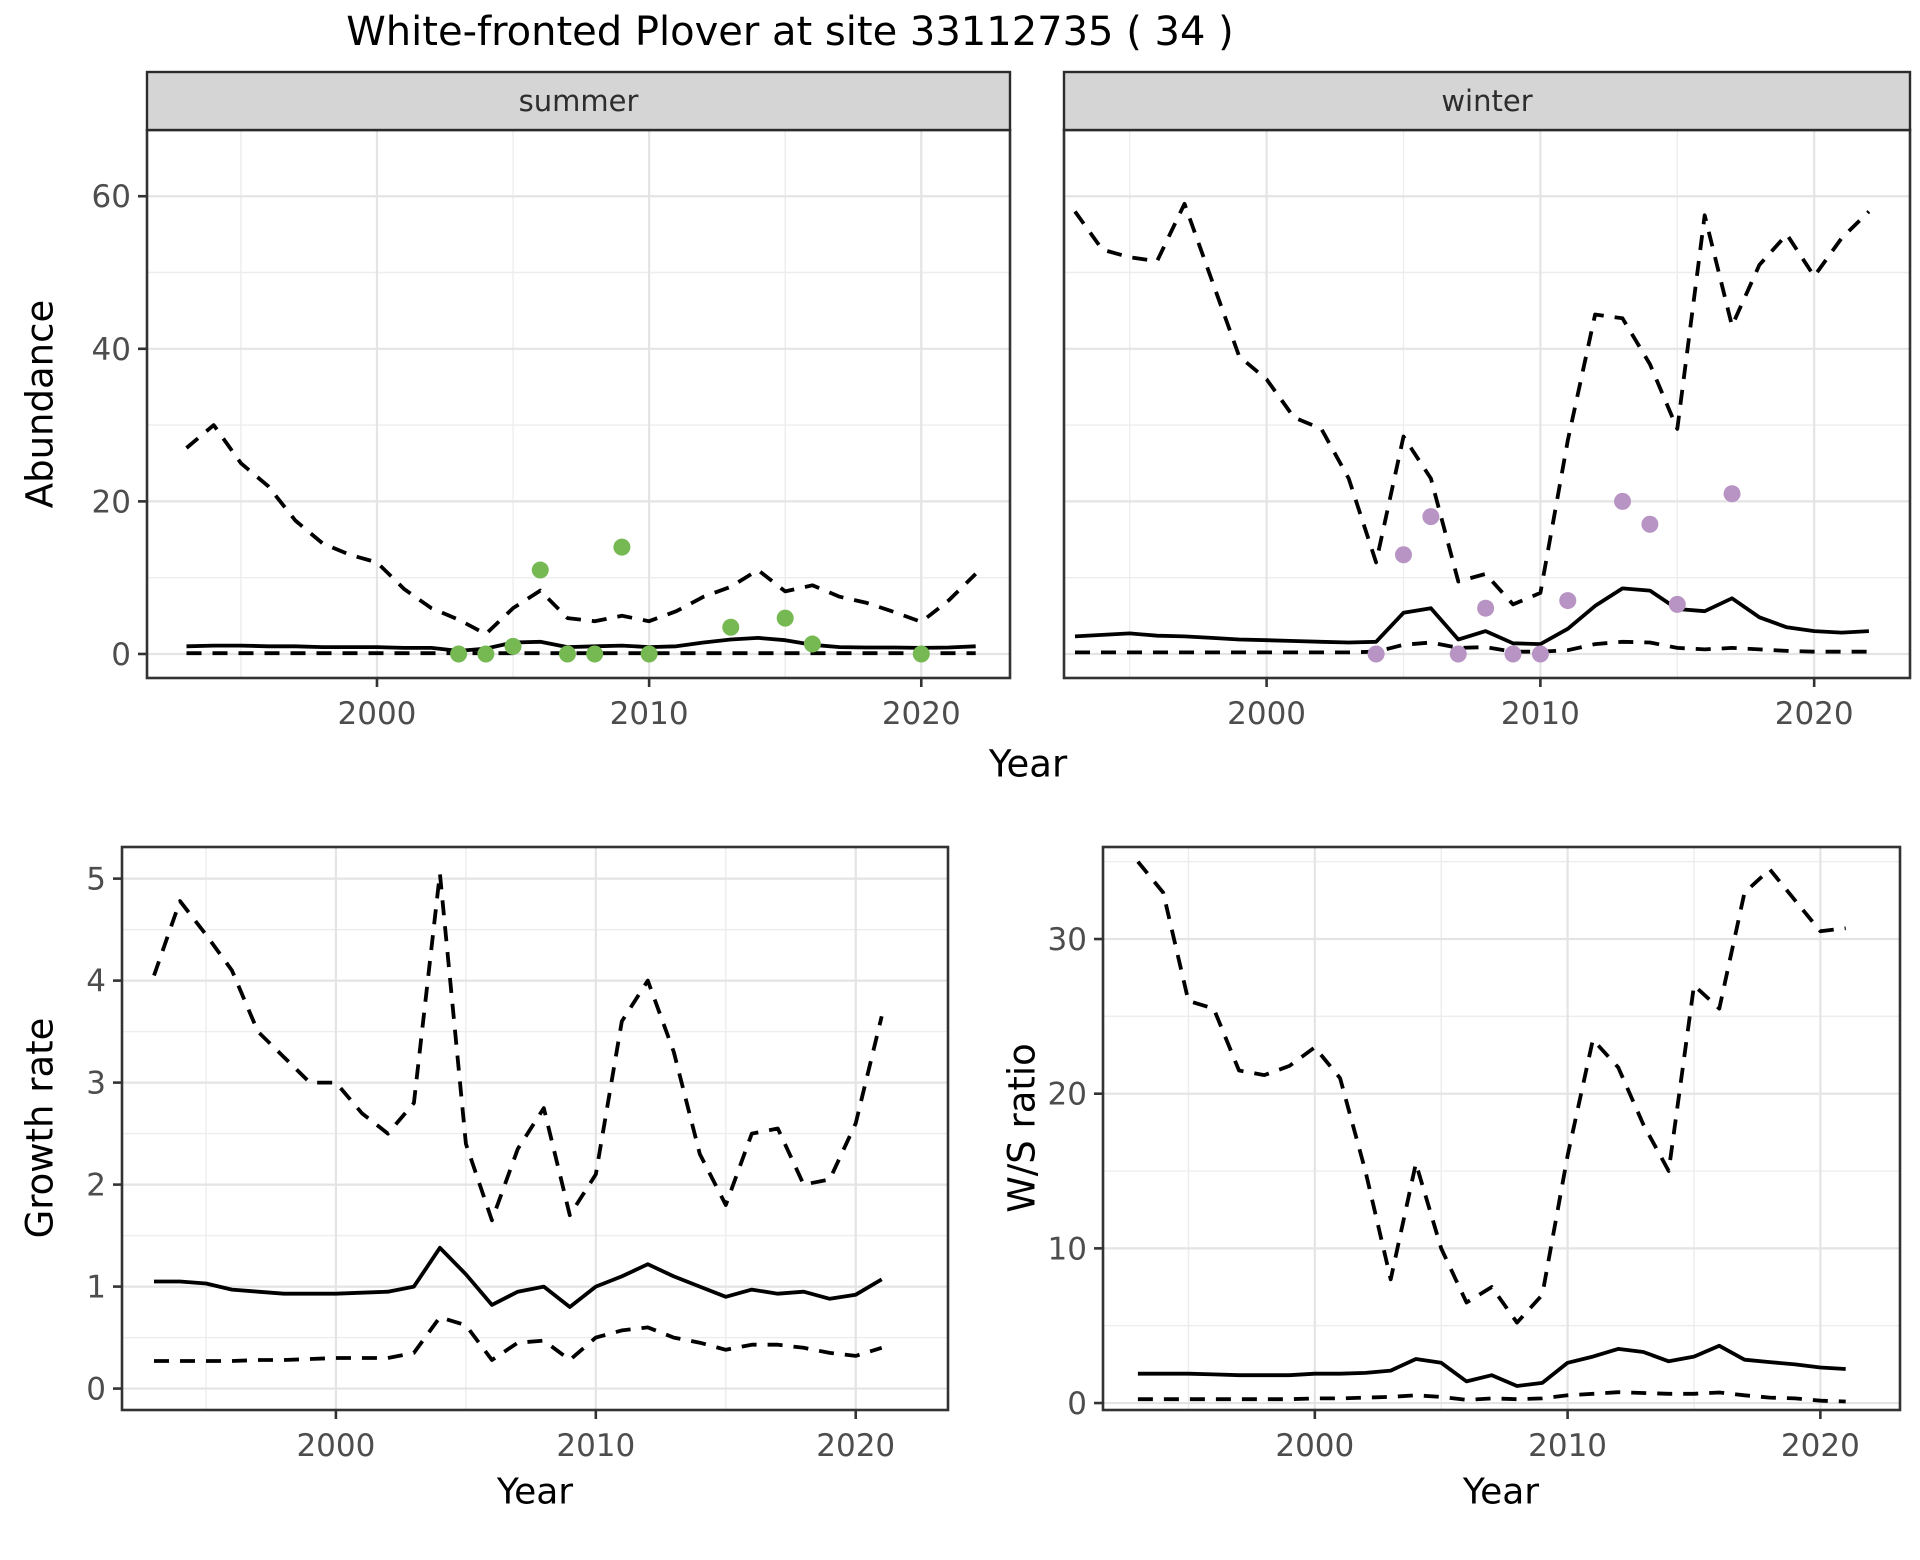  Describe the element at coordinates (518, 1047) in the screenshot. I see `series-upper_ci-growth-rate` at that location.